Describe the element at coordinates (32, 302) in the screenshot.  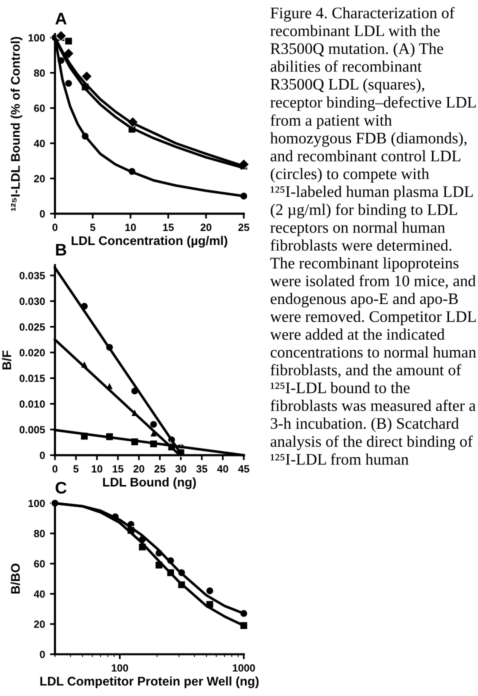
I see `y-tick-label: 0.030` at that location.